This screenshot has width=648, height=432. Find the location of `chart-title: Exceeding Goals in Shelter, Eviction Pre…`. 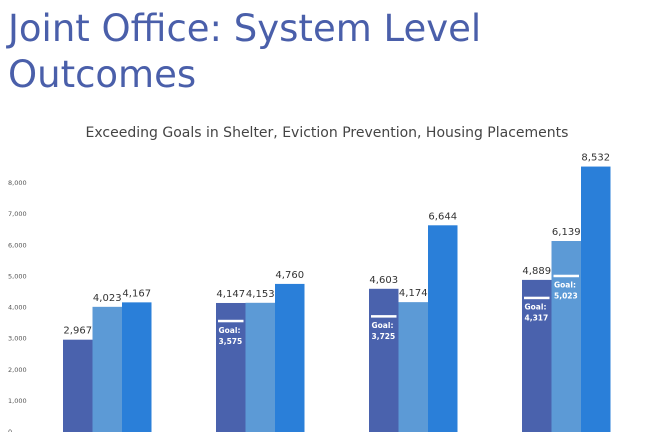

chart-title: Exceeding Goals in Shelter, Eviction Pre… is located at coordinates (327, 133).